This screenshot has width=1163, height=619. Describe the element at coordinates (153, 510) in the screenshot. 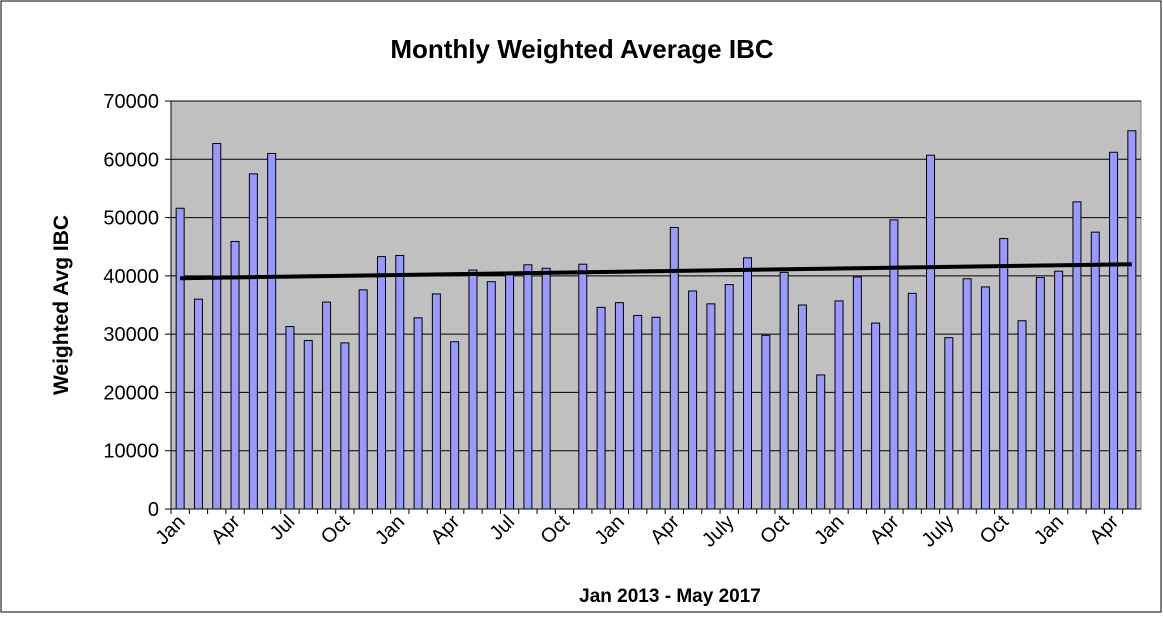

I see `y-tick-label: 0` at that location.